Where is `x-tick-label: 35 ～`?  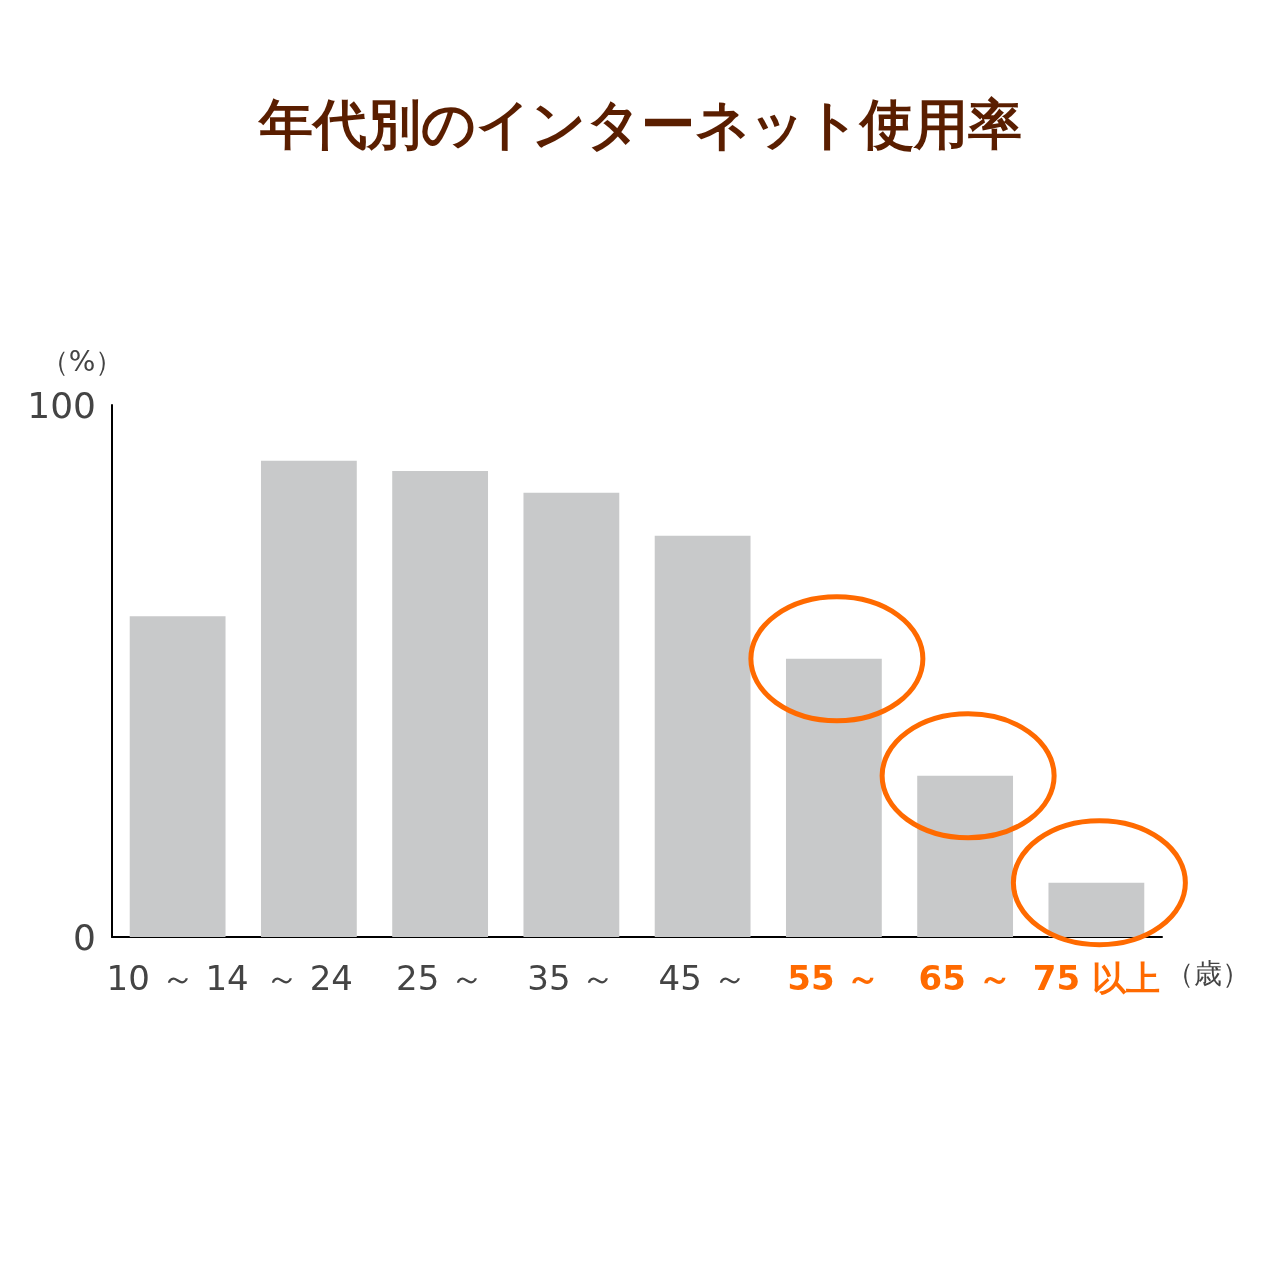 x-tick-label: 35 ～ is located at coordinates (571, 978).